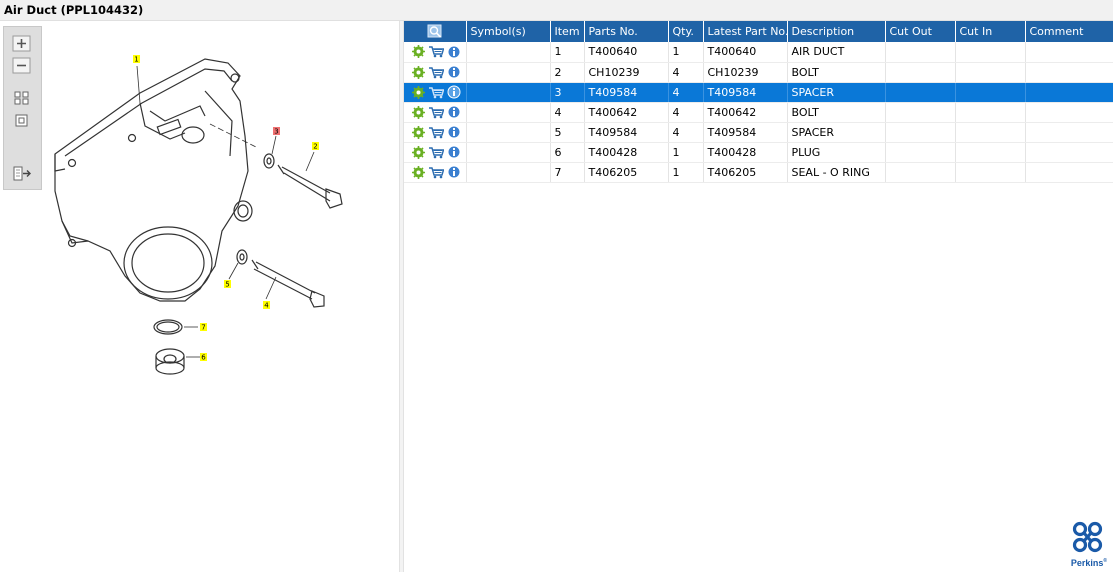 This screenshot has width=1113, height=572. I want to click on callout-6: 6, so click(203, 357).